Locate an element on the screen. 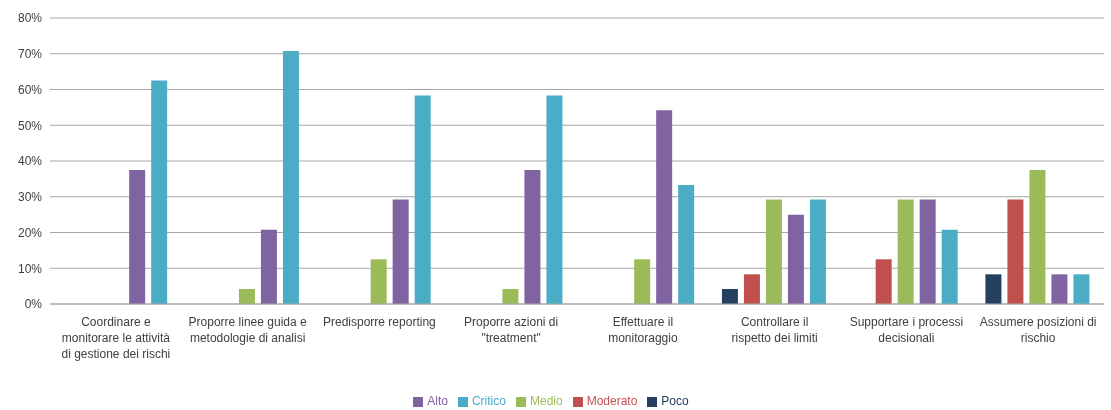 Image resolution: width=1111 pixels, height=410 pixels. x-tick-label: Coordinare e monitorare le attività di gestione dei rischi is located at coordinates (116, 338).